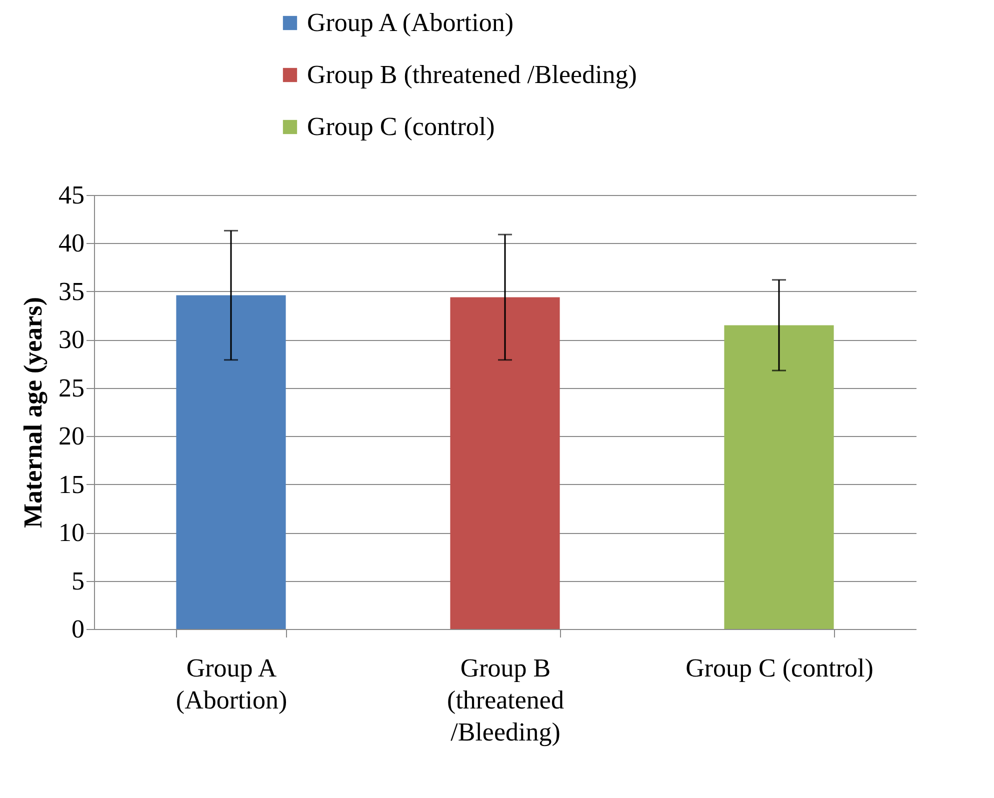 The image size is (994, 798). I want to click on y-tick-label: 10, so click(71, 533).